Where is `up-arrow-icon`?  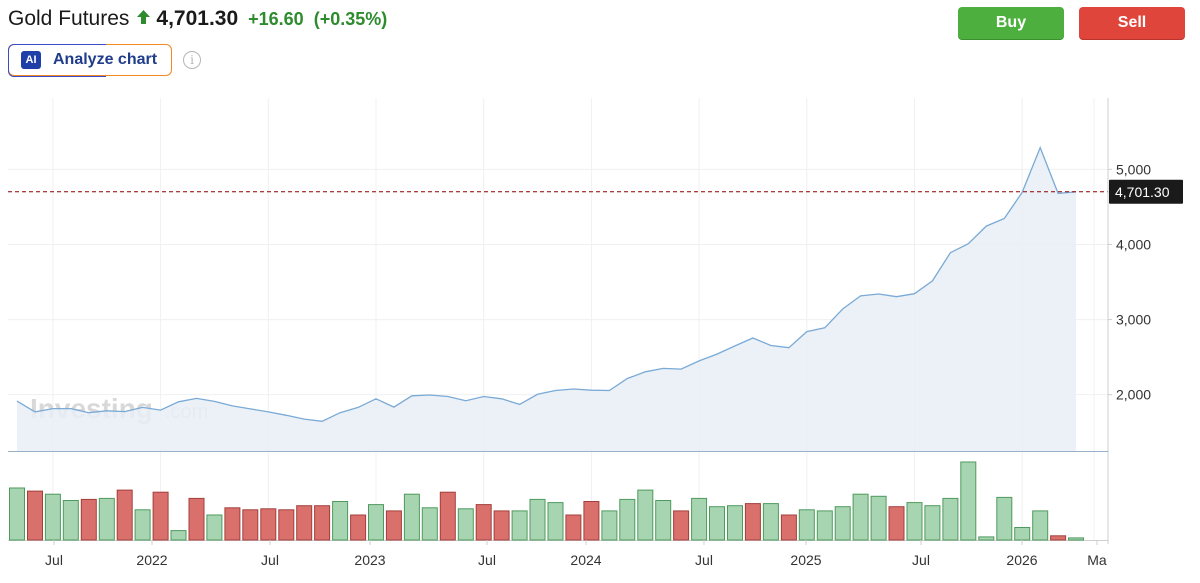 up-arrow-icon is located at coordinates (144, 19).